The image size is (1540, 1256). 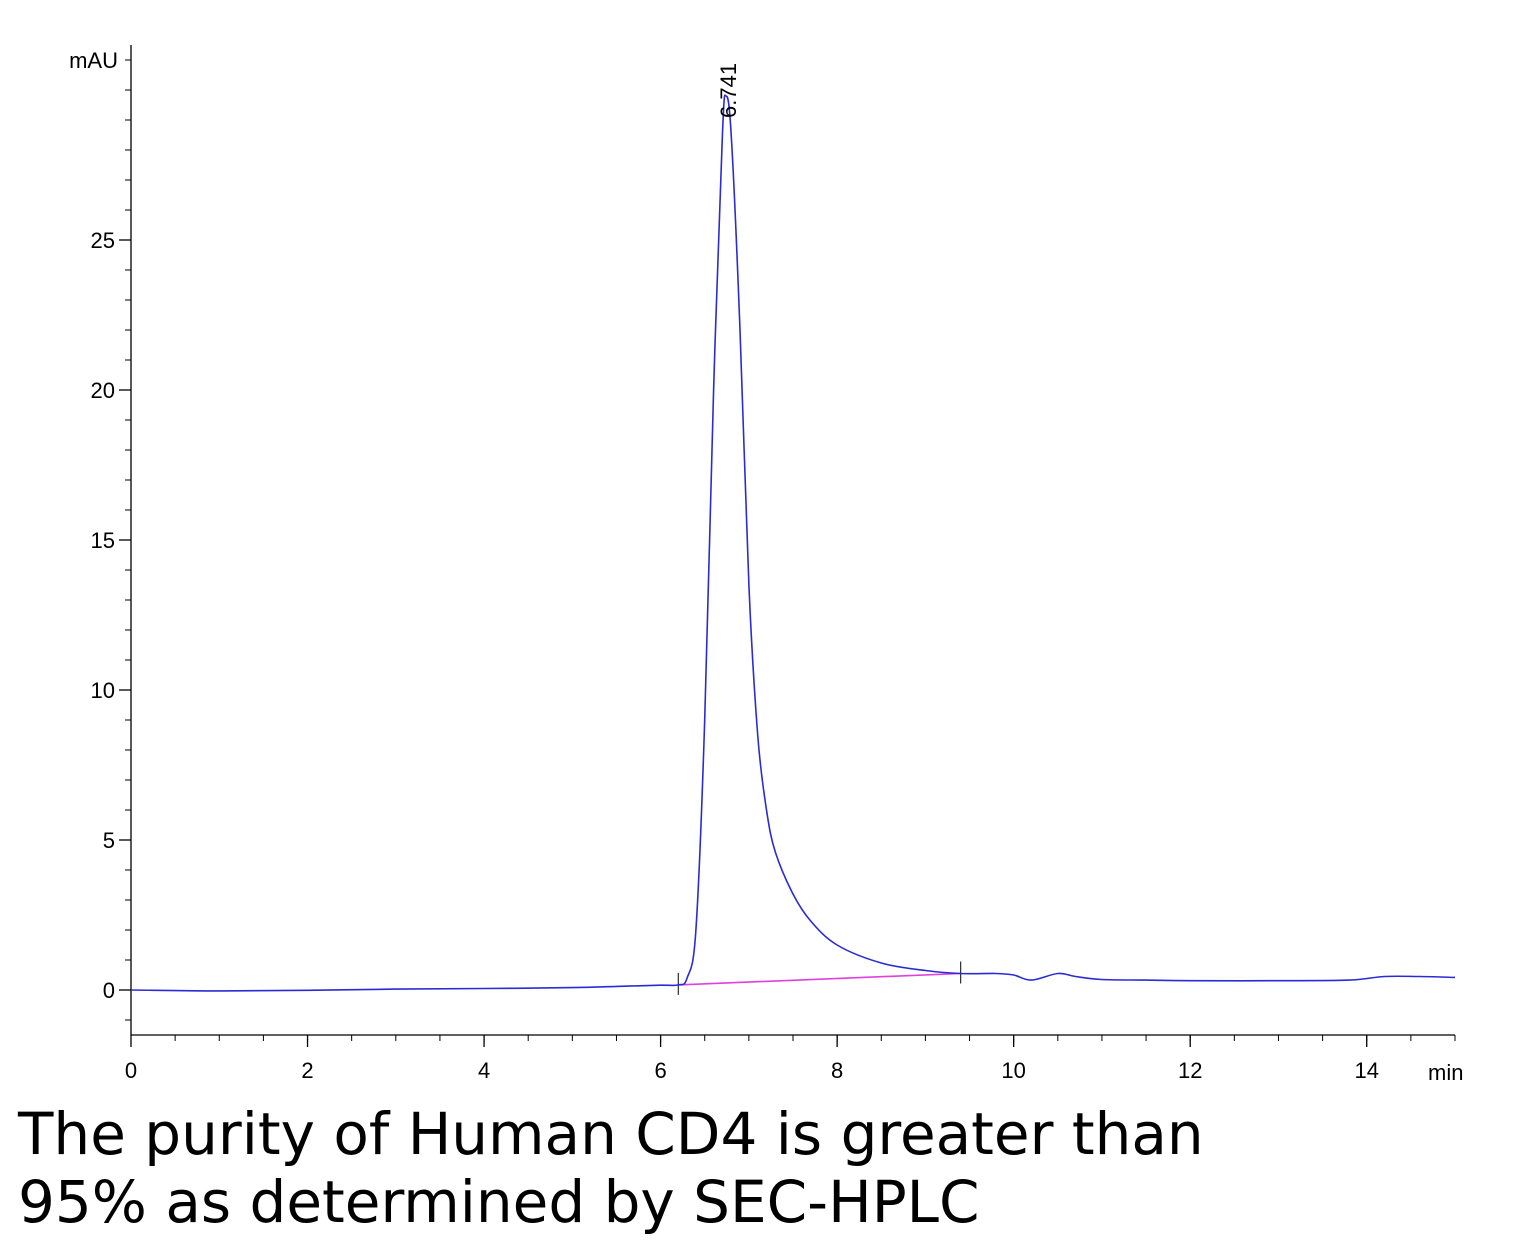 What do you see at coordinates (1445, 1072) in the screenshot?
I see `x-axis-label: min` at bounding box center [1445, 1072].